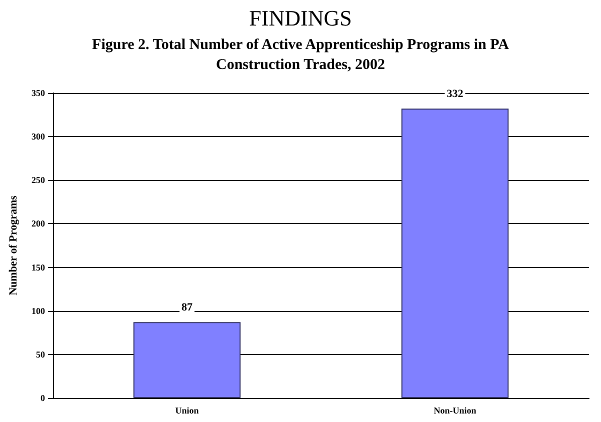  I want to click on y-tick-label: 300, so click(39, 137).